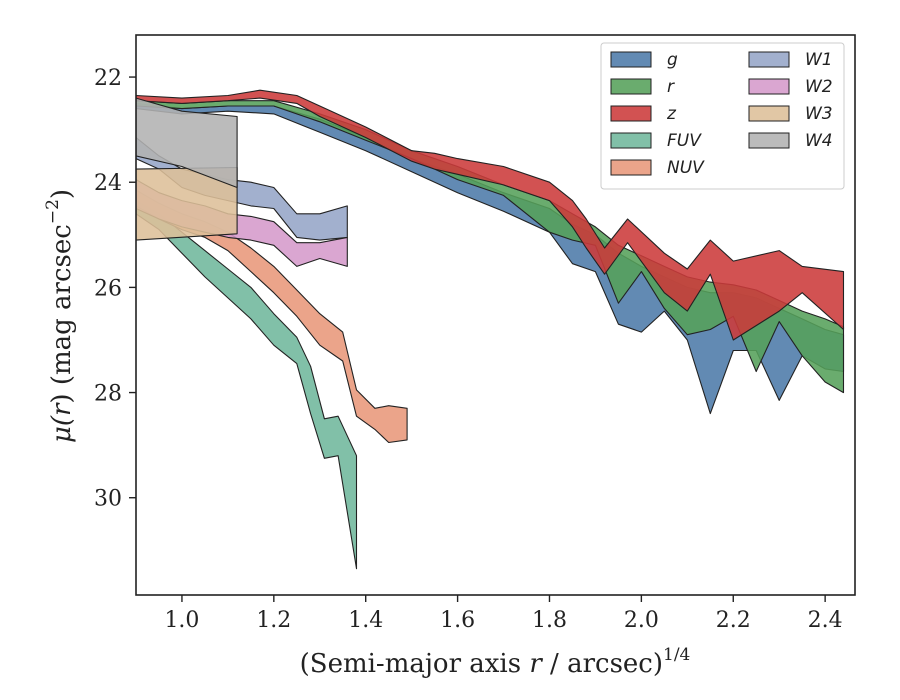 The image size is (900, 700). I want to click on x-tick-label: 1.8, so click(549, 620).